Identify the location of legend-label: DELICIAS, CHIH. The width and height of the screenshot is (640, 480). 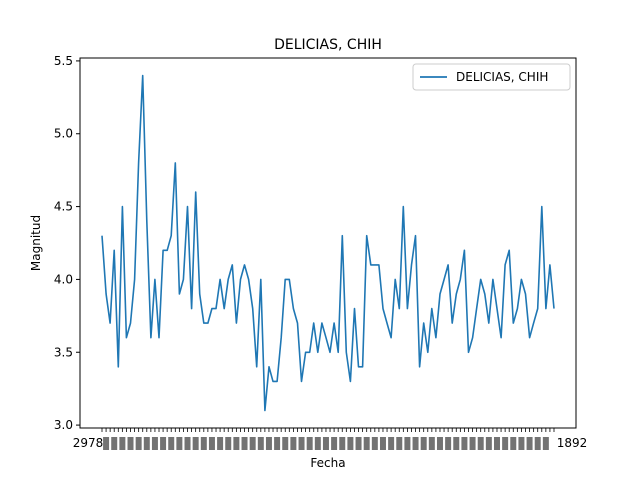
(502, 77).